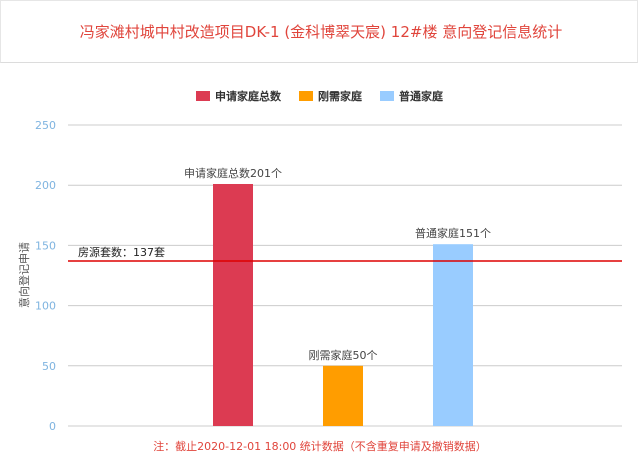  What do you see at coordinates (121, 252) in the screenshot?
I see `reference-line-label: 房源套数：137套` at bounding box center [121, 252].